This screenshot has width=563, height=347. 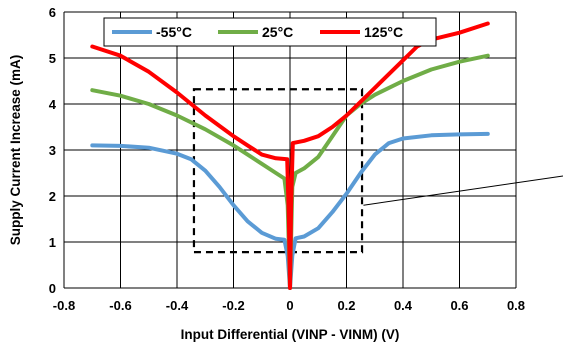 I want to click on x-tick-labels: -0.8 -0.6 -0.4 -0.2 0 0.2 0.4 0.6 0.8, so click(x=289, y=305).